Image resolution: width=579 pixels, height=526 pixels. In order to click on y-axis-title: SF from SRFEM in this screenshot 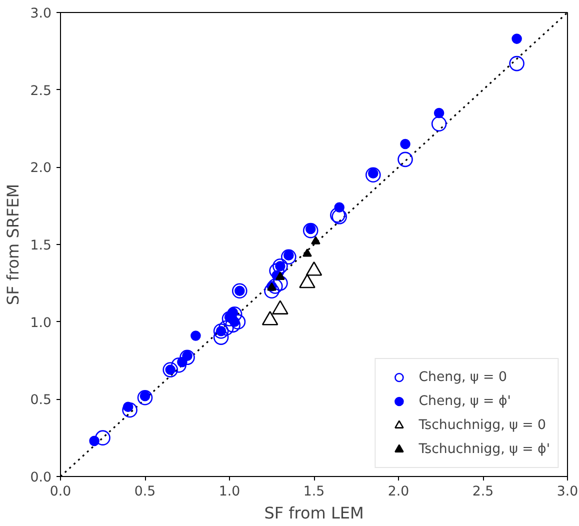, I will do `click(12, 245)`.